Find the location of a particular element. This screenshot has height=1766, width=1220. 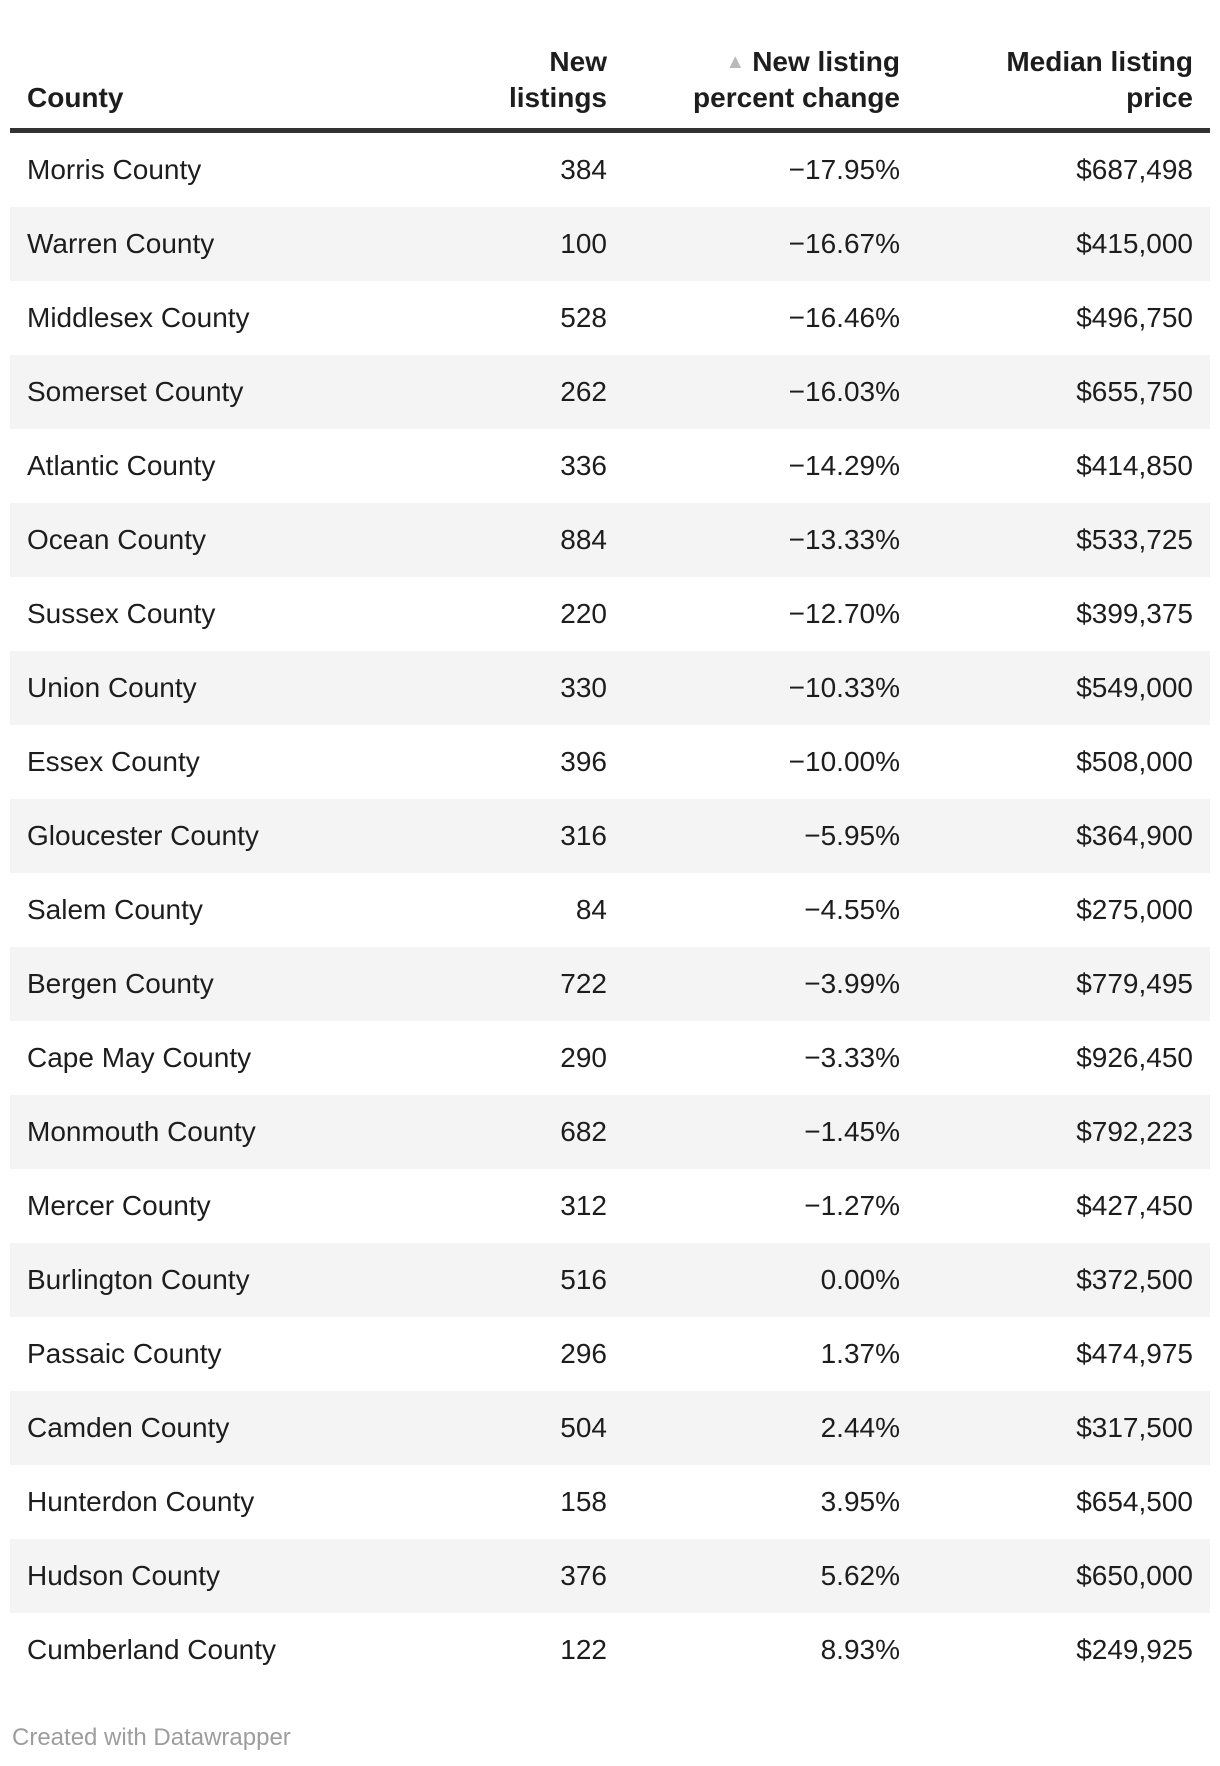

percent-change-cell: −16.03% is located at coordinates (844, 391).